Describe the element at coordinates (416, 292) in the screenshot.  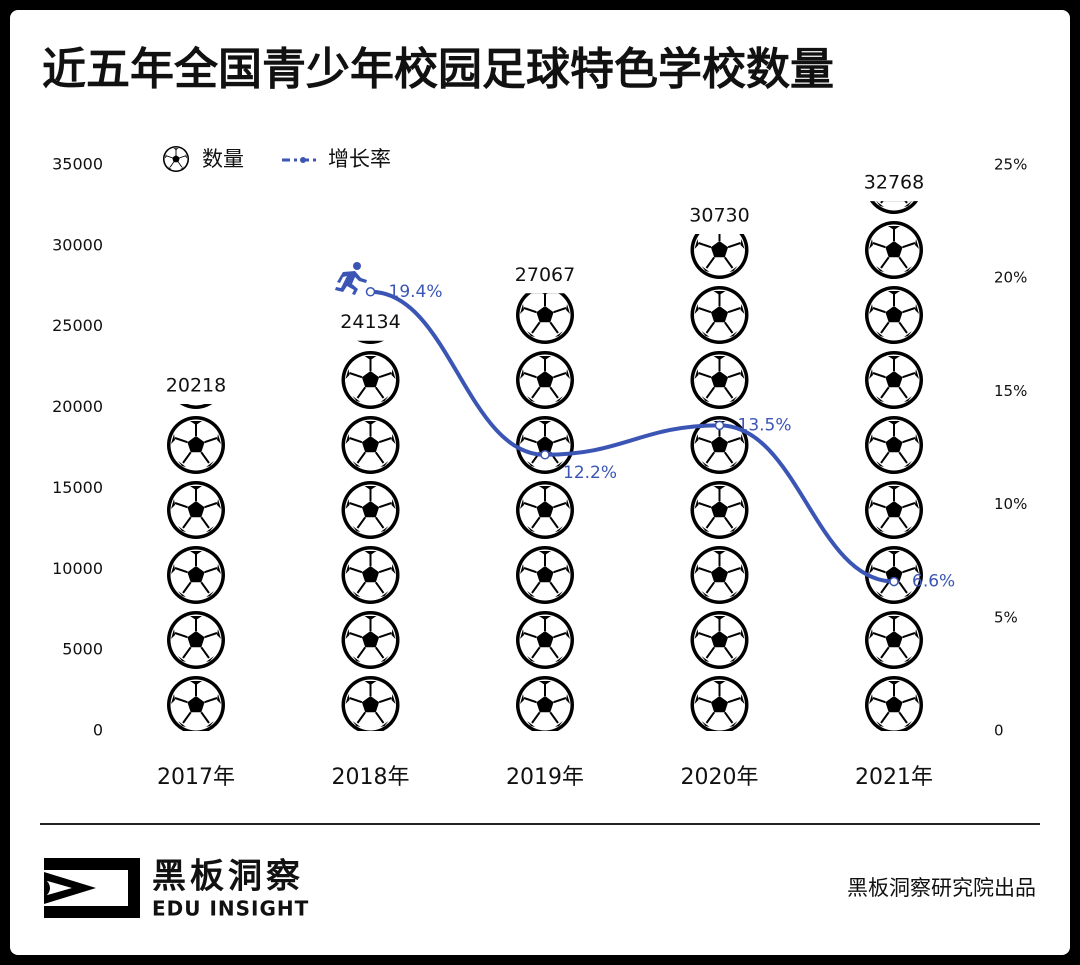
I see `growth-label: 19.4%` at that location.